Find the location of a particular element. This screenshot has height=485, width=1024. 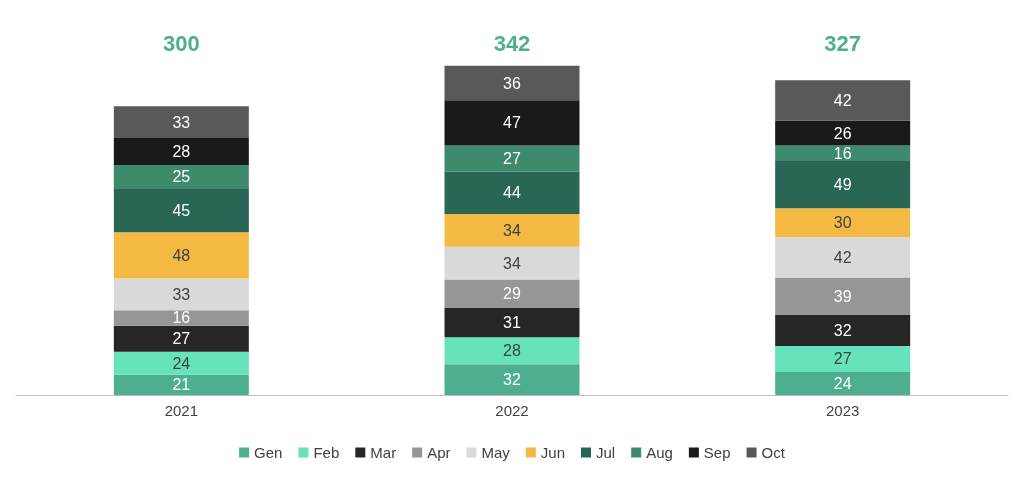

data-label: 49 is located at coordinates (842, 185).